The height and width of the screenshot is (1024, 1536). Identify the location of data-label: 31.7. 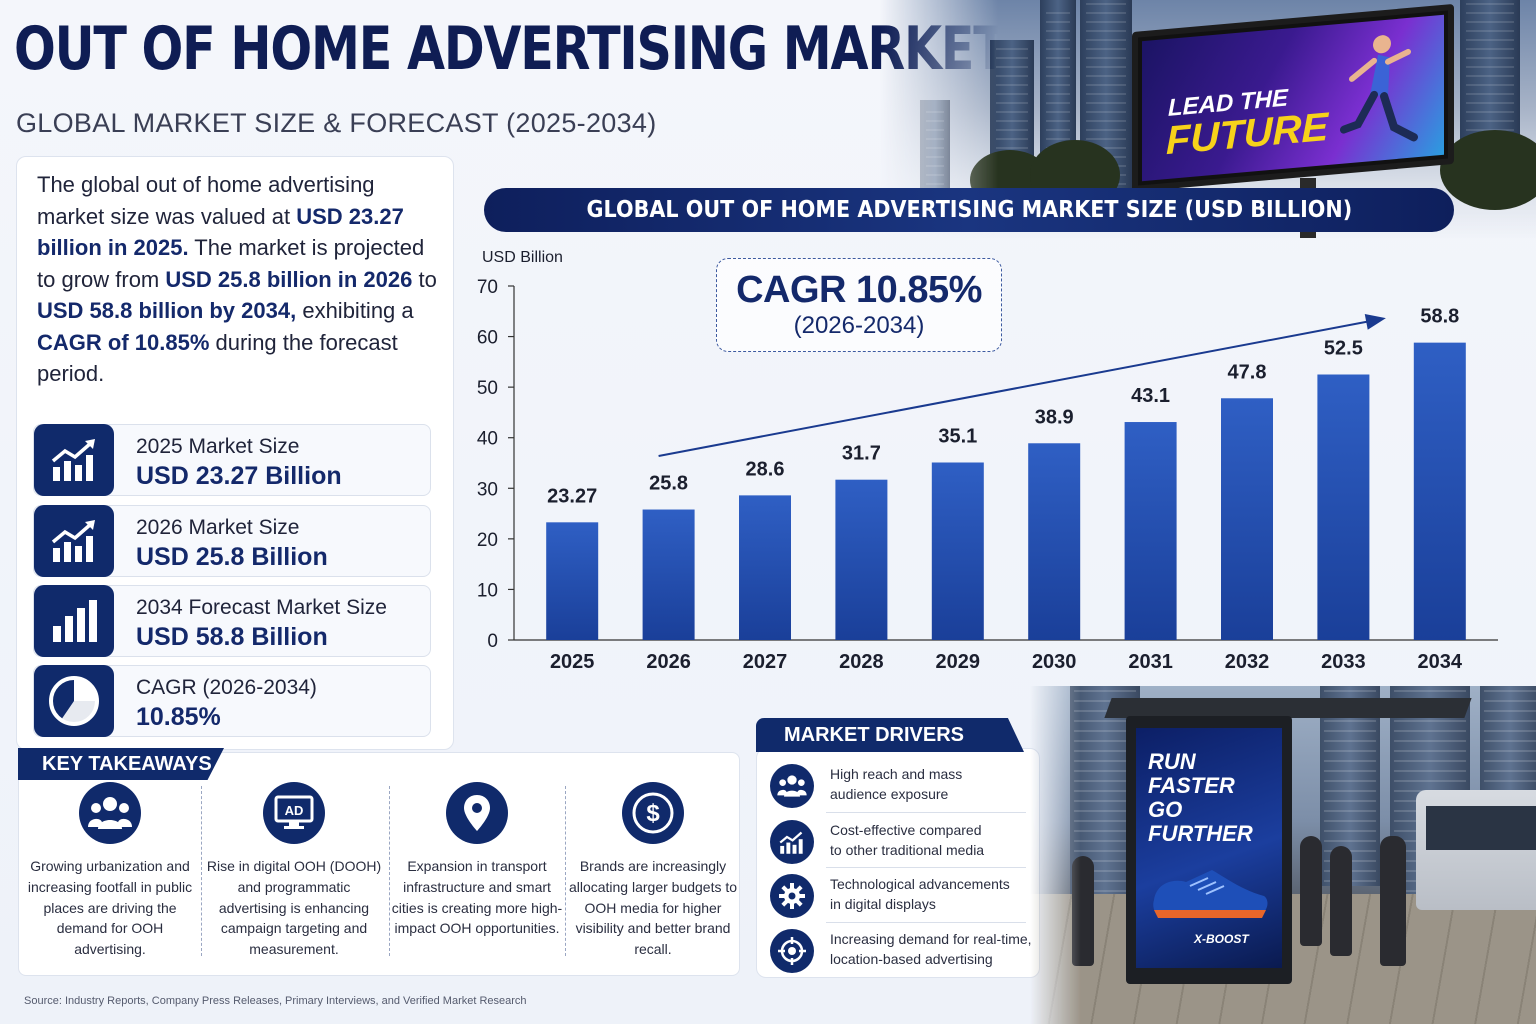
(861, 454).